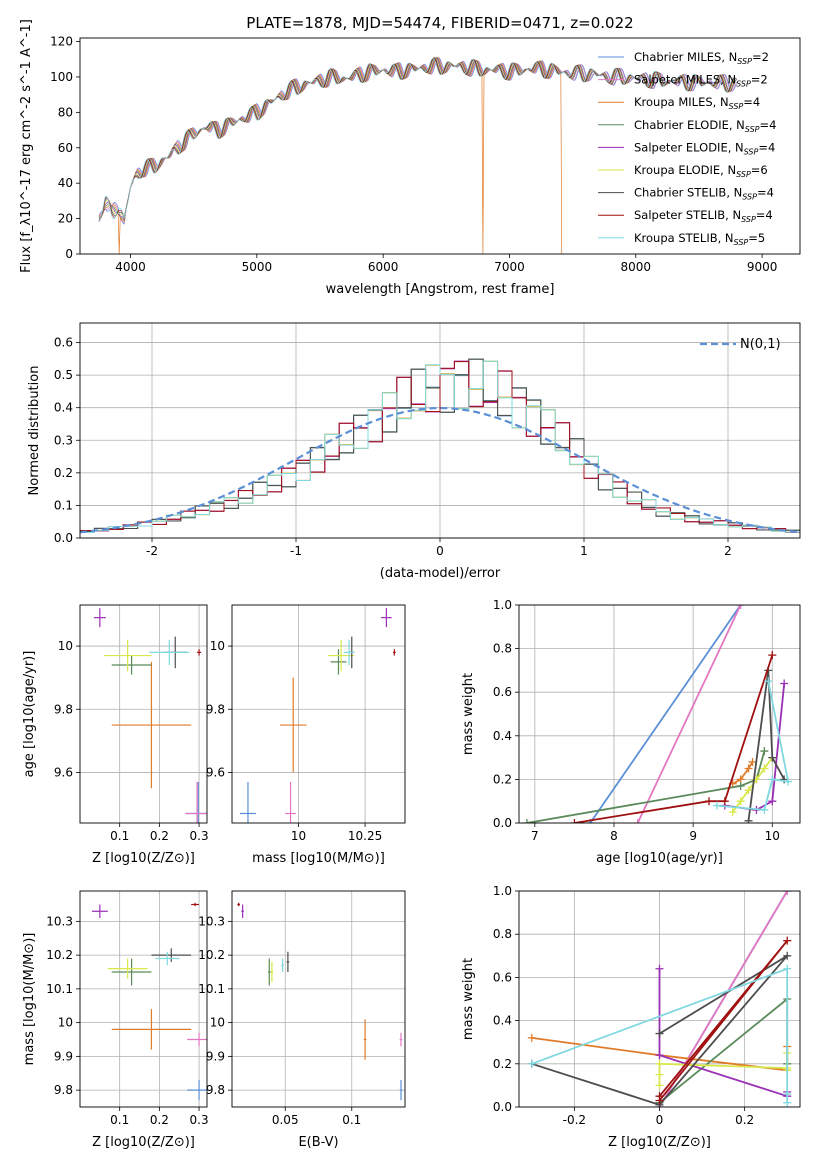 The height and width of the screenshot is (1170, 819). I want to click on legend-entry: Salpeter MILES, NSSP=2, so click(701, 81).